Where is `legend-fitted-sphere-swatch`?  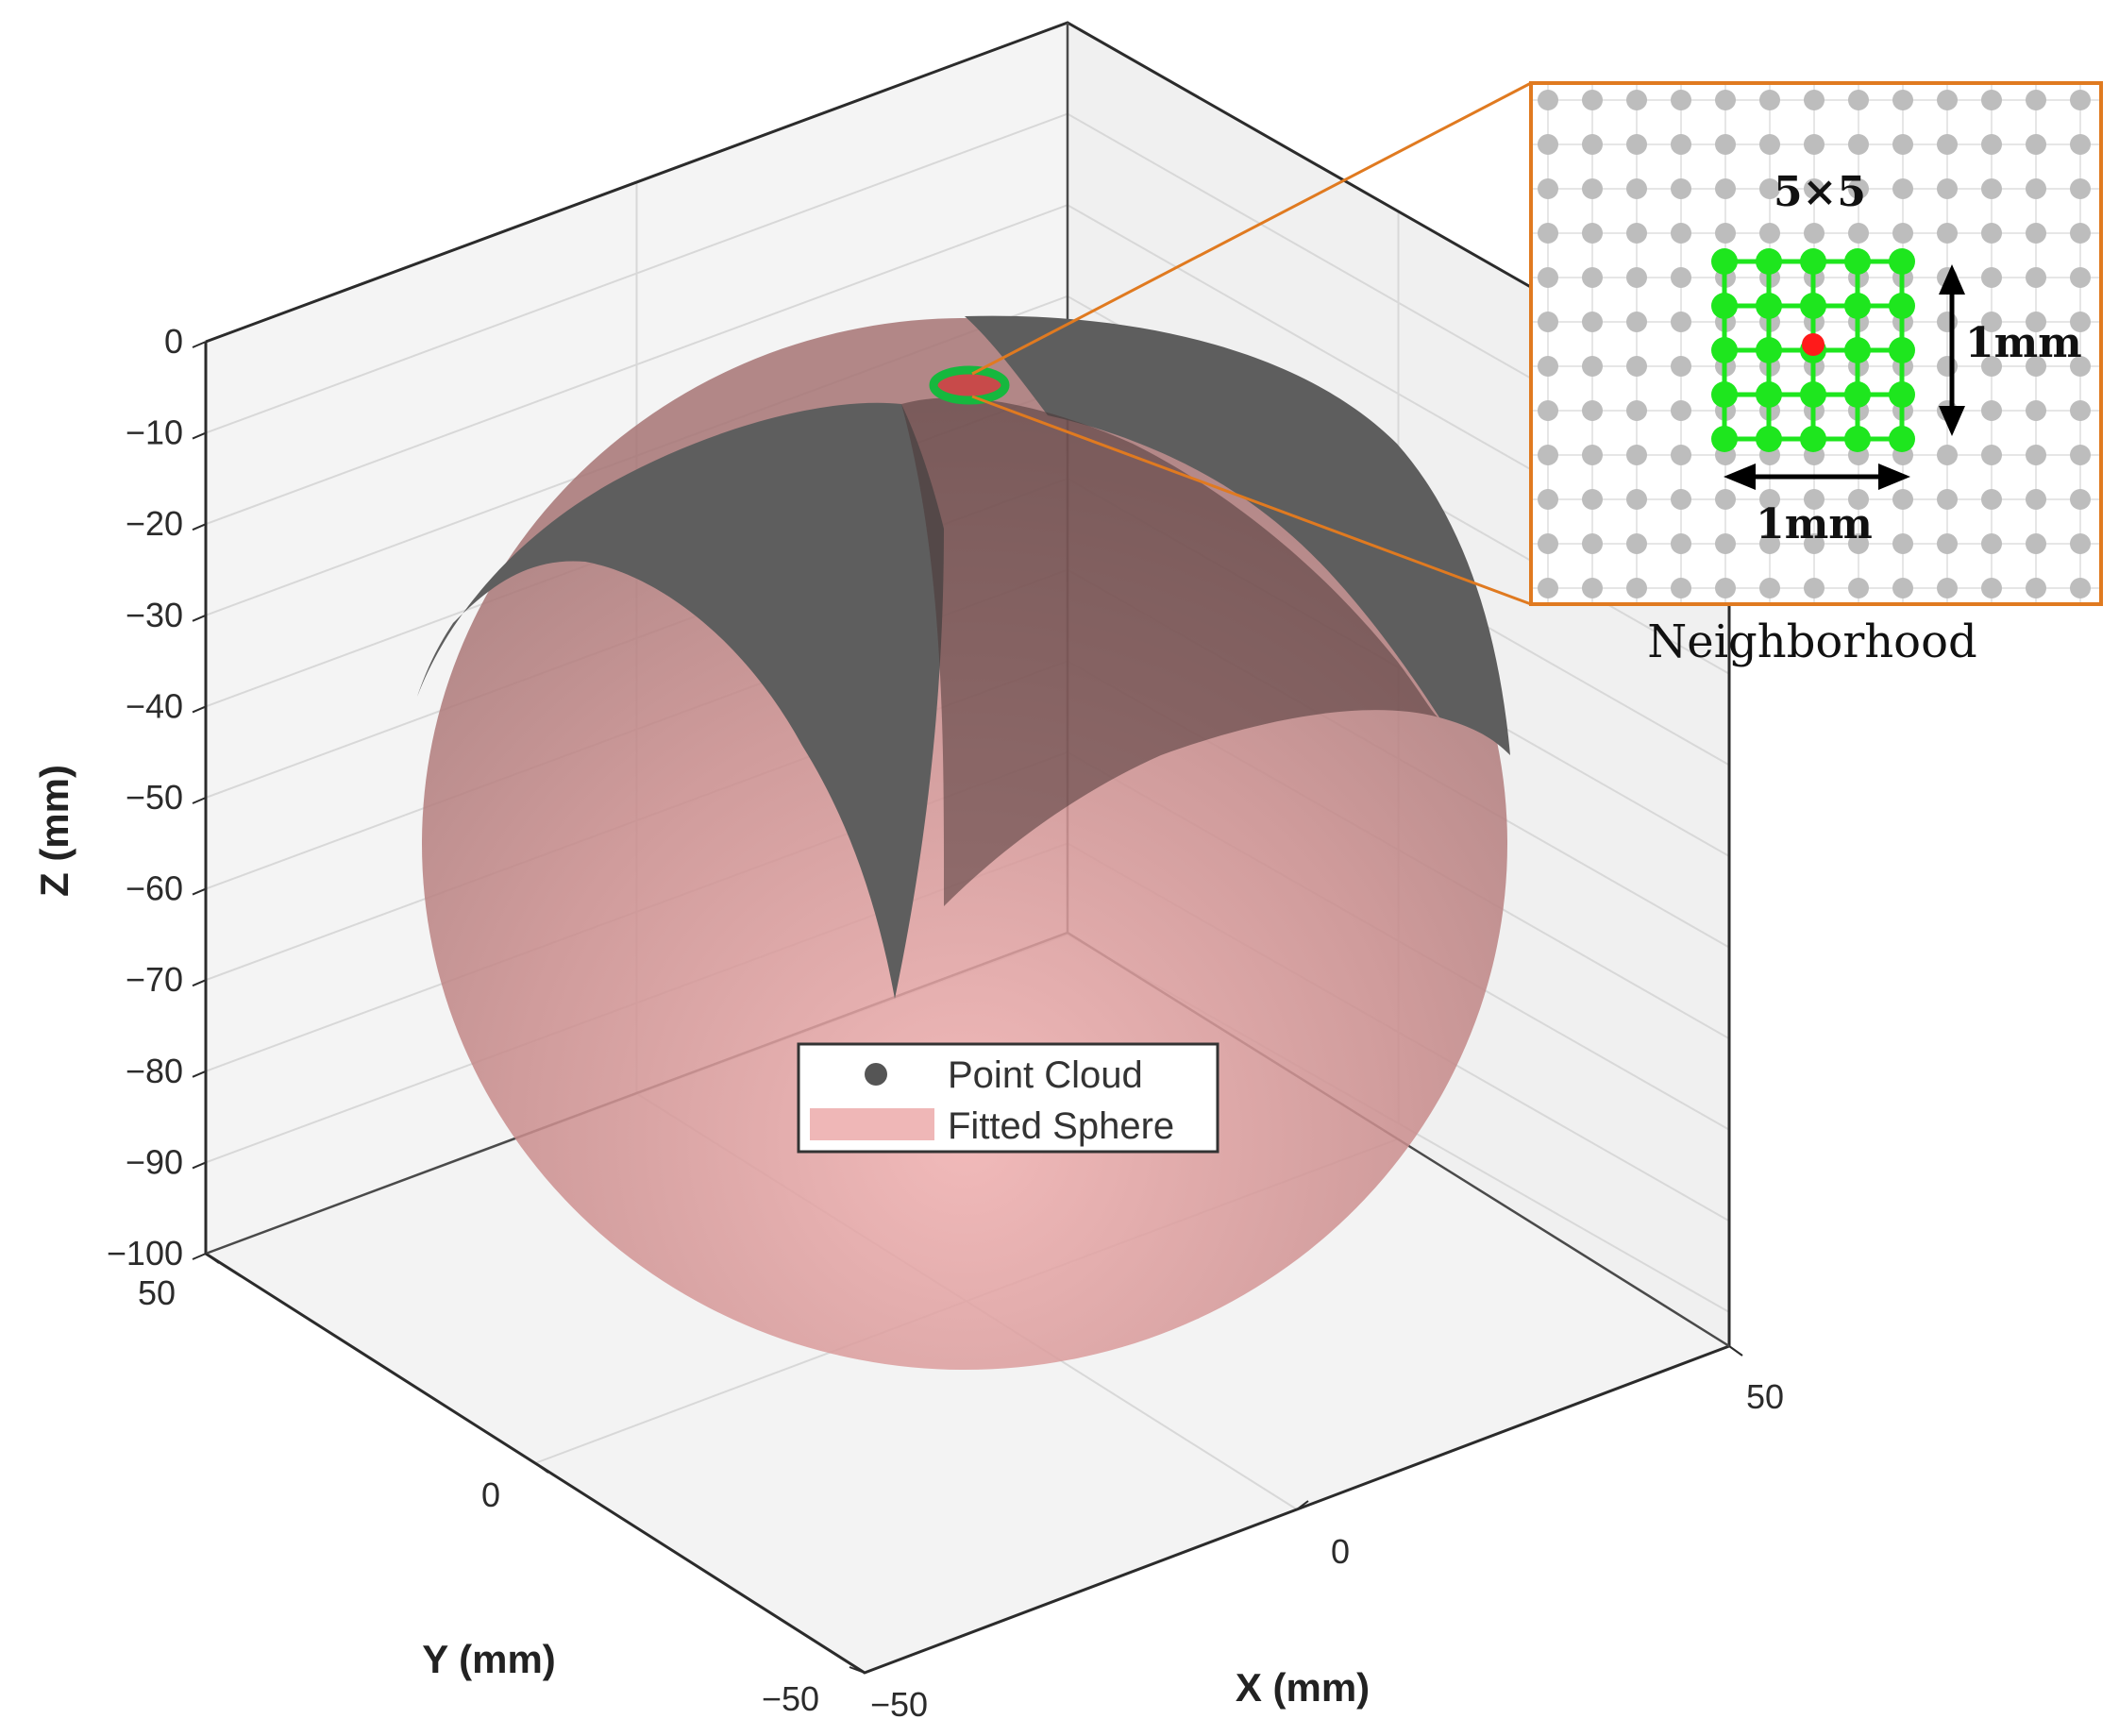
legend-fitted-sphere-swatch is located at coordinates (872, 1124).